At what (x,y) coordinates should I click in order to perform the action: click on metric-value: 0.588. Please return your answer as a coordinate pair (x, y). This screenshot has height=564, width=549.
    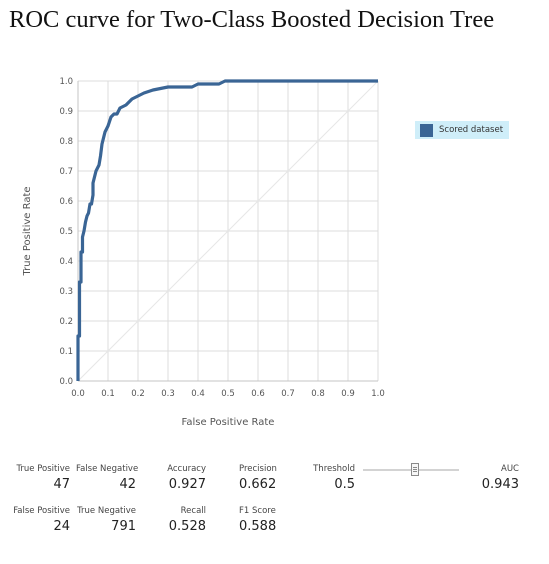
    Looking at the image, I should click on (258, 526).